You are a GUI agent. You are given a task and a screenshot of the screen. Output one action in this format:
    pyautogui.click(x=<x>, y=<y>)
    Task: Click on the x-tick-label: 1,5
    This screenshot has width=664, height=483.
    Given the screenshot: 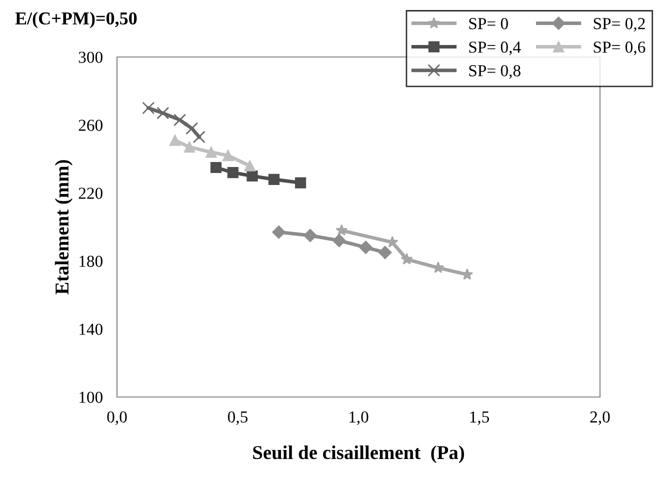 What is the action you would take?
    pyautogui.click(x=480, y=418)
    